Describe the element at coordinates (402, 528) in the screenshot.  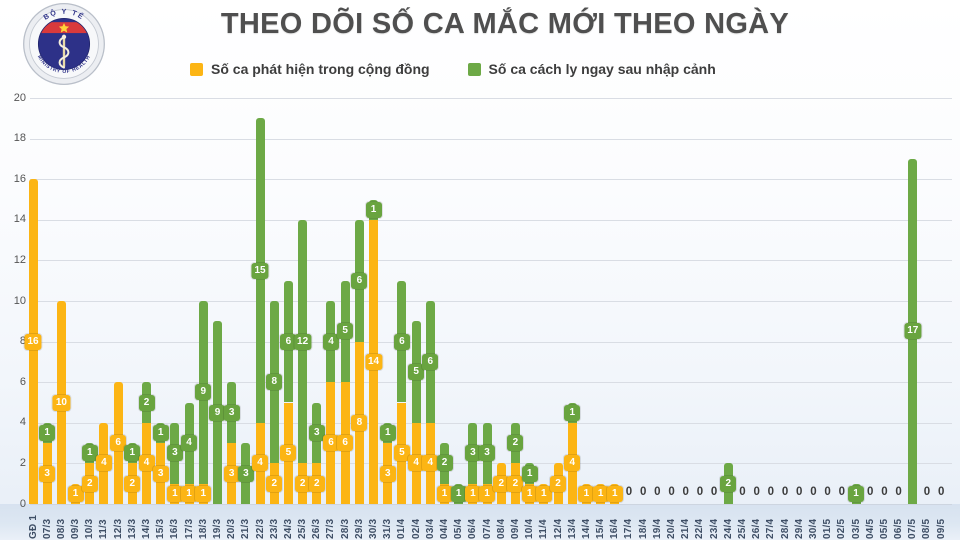
I see `x-axis-label: 01/4` at that location.